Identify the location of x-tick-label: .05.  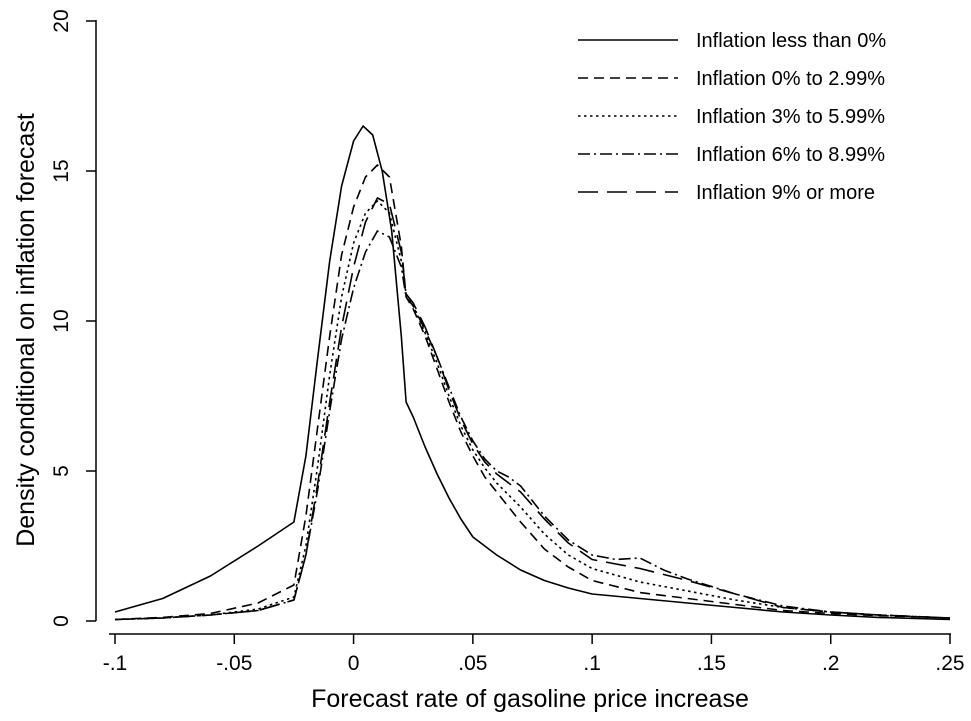
(472, 663).